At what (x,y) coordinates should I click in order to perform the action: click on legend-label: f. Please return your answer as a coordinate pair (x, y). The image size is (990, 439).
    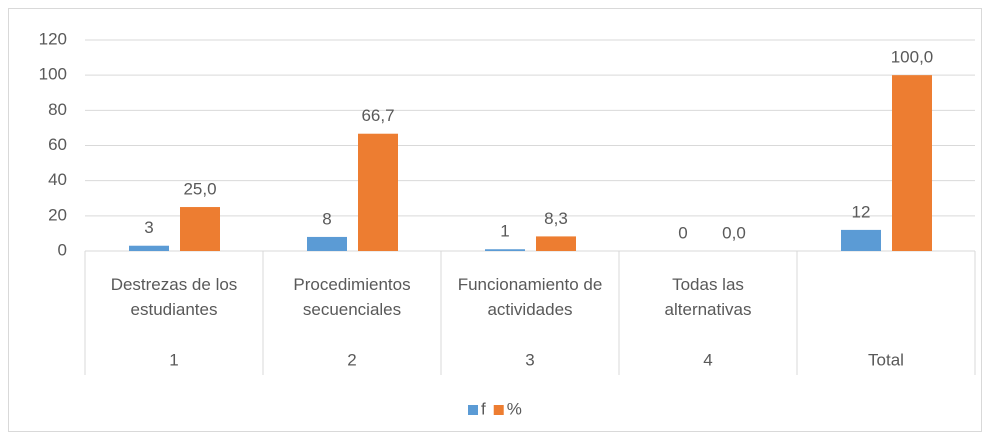
    Looking at the image, I should click on (483, 408).